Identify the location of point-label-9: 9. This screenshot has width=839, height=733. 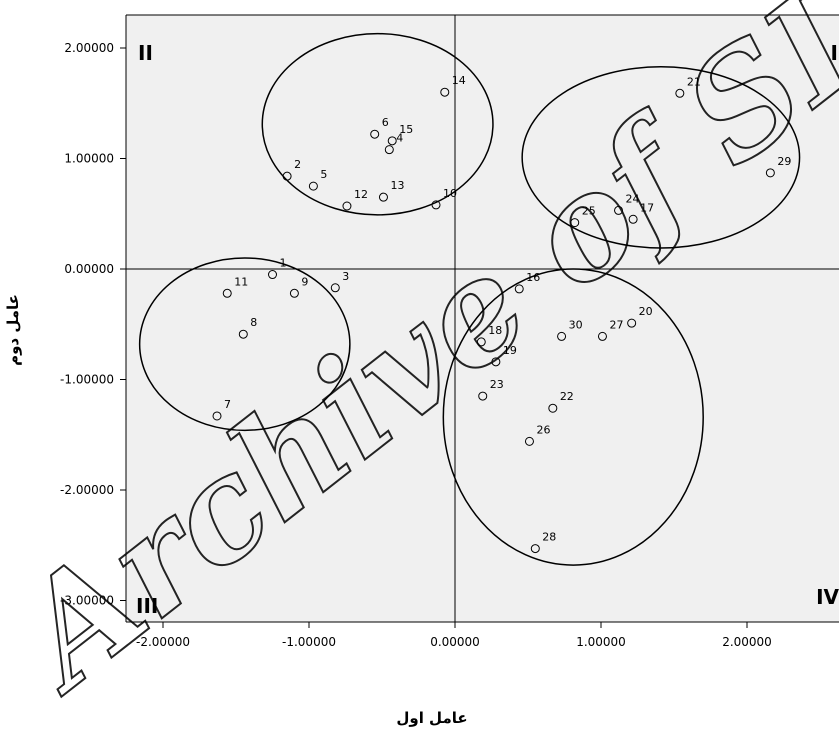
(304, 281).